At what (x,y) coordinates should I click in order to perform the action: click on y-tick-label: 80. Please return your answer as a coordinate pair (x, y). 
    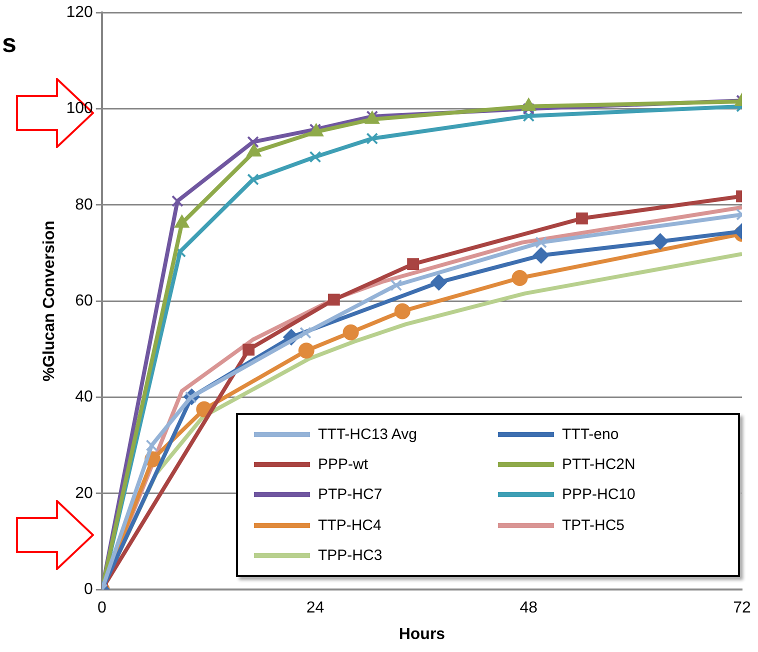
    Looking at the image, I should click on (84, 205).